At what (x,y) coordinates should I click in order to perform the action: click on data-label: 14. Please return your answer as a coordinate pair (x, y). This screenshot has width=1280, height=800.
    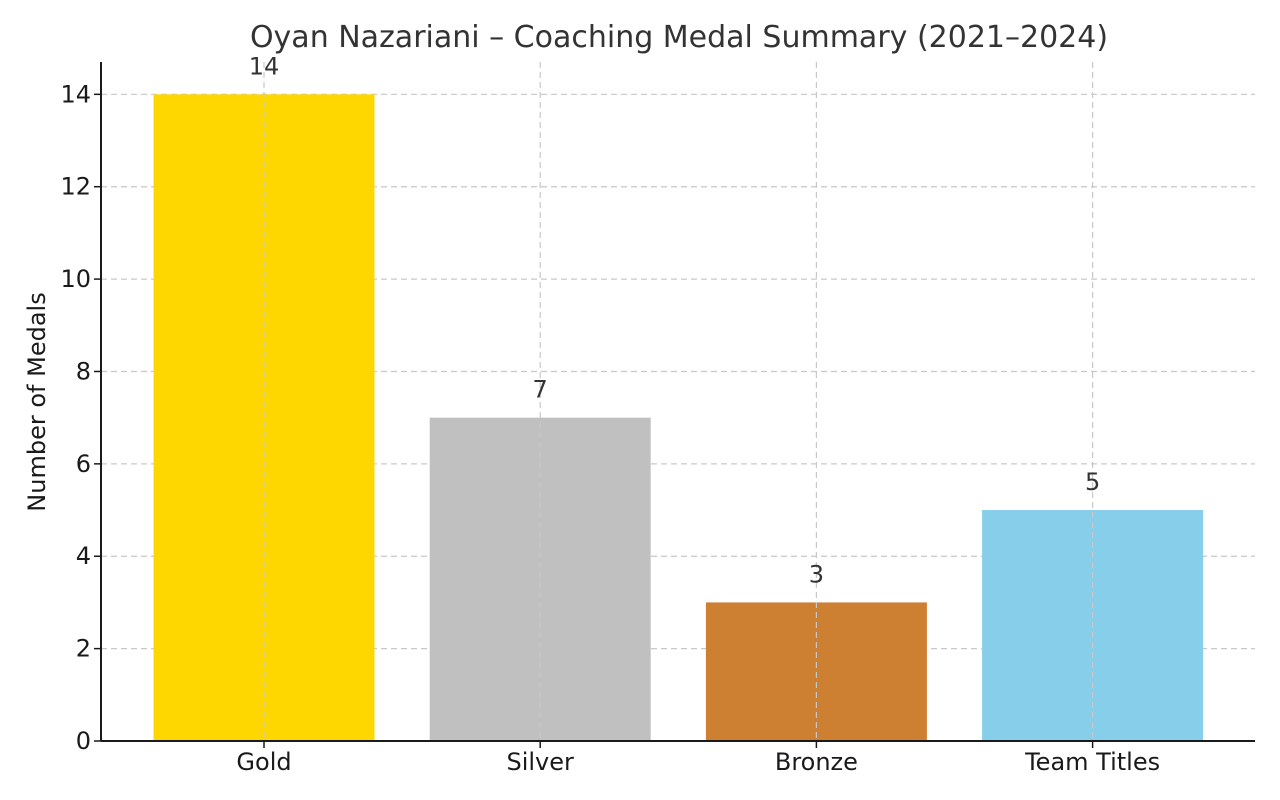
    Looking at the image, I should click on (264, 66).